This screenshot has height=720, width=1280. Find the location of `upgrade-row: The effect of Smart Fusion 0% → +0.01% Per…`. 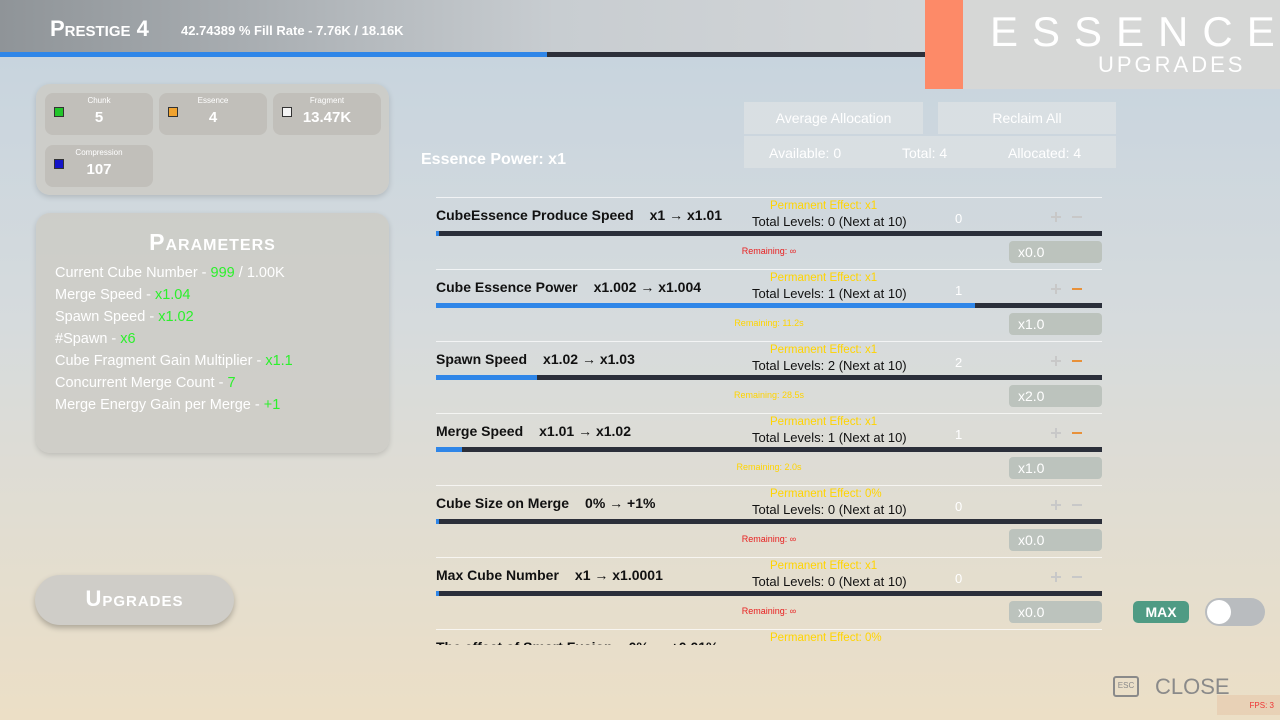

upgrade-row: The effect of Smart Fusion 0% → +0.01% Per… is located at coordinates (769, 637).